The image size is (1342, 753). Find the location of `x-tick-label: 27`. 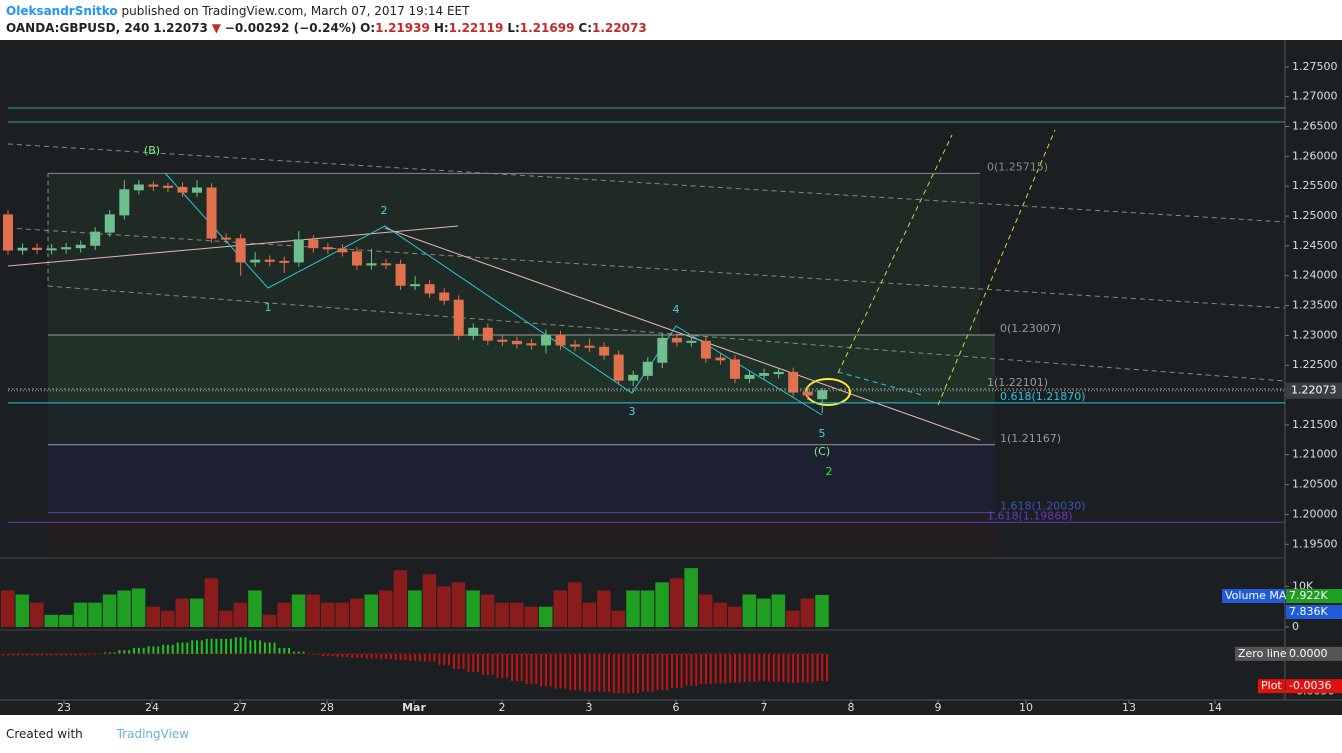

x-tick-label: 27 is located at coordinates (240, 707).